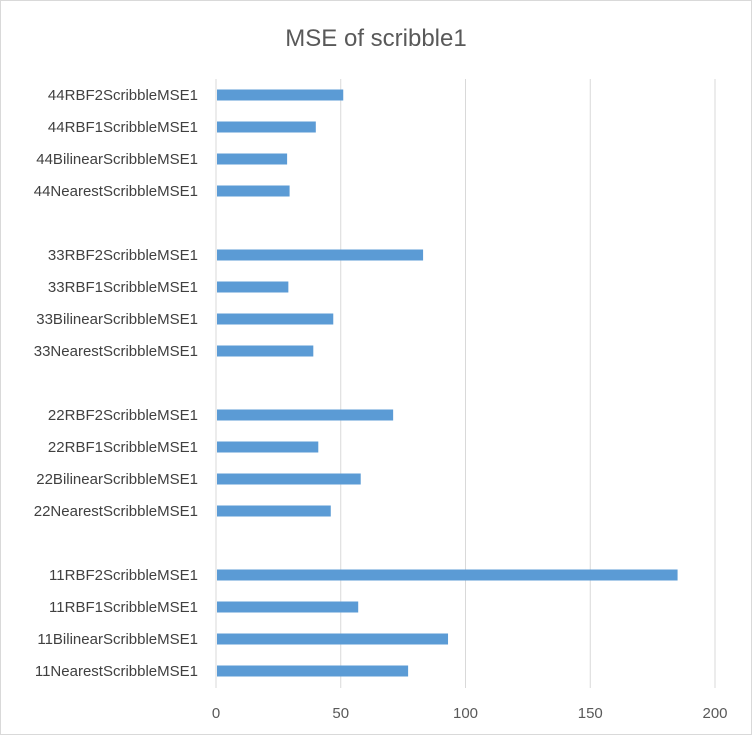  What do you see at coordinates (116, 511) in the screenshot?
I see `category-label: 22NearestScribbleMSE1` at bounding box center [116, 511].